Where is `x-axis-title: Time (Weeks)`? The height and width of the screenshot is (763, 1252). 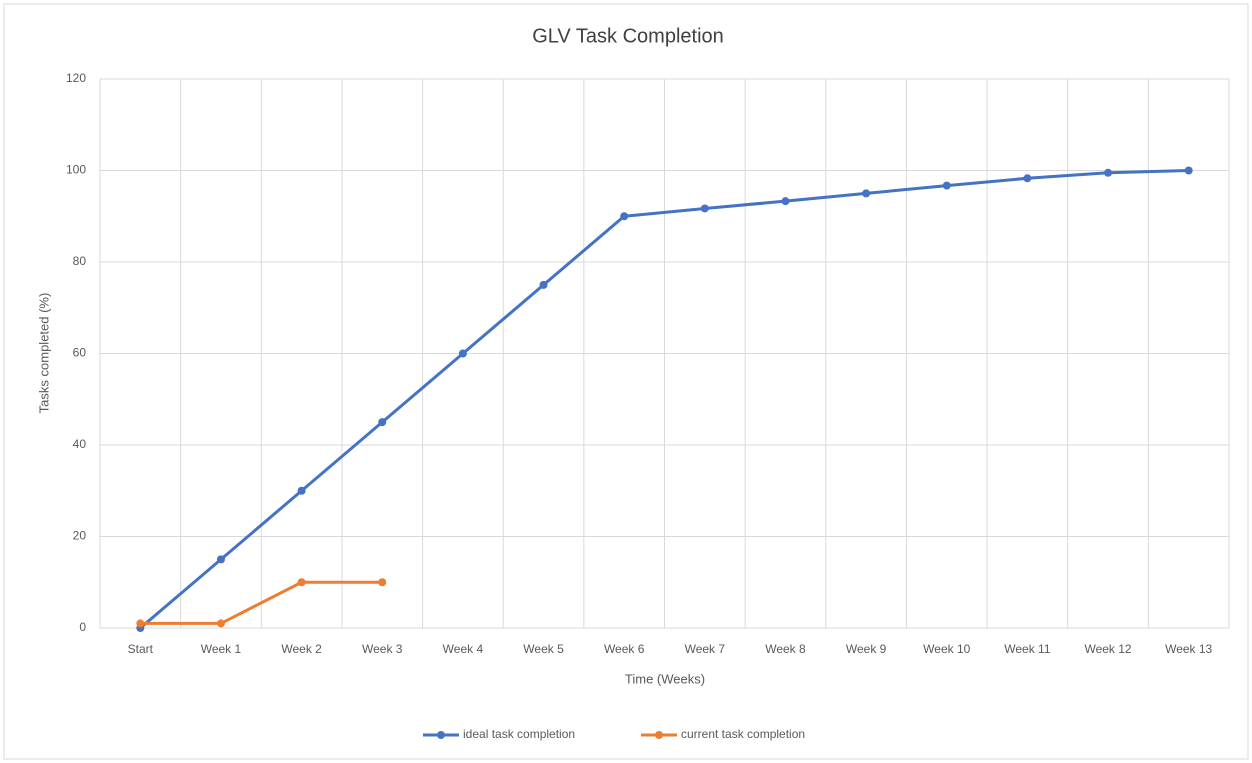
x-axis-title: Time (Weeks) is located at coordinates (665, 678).